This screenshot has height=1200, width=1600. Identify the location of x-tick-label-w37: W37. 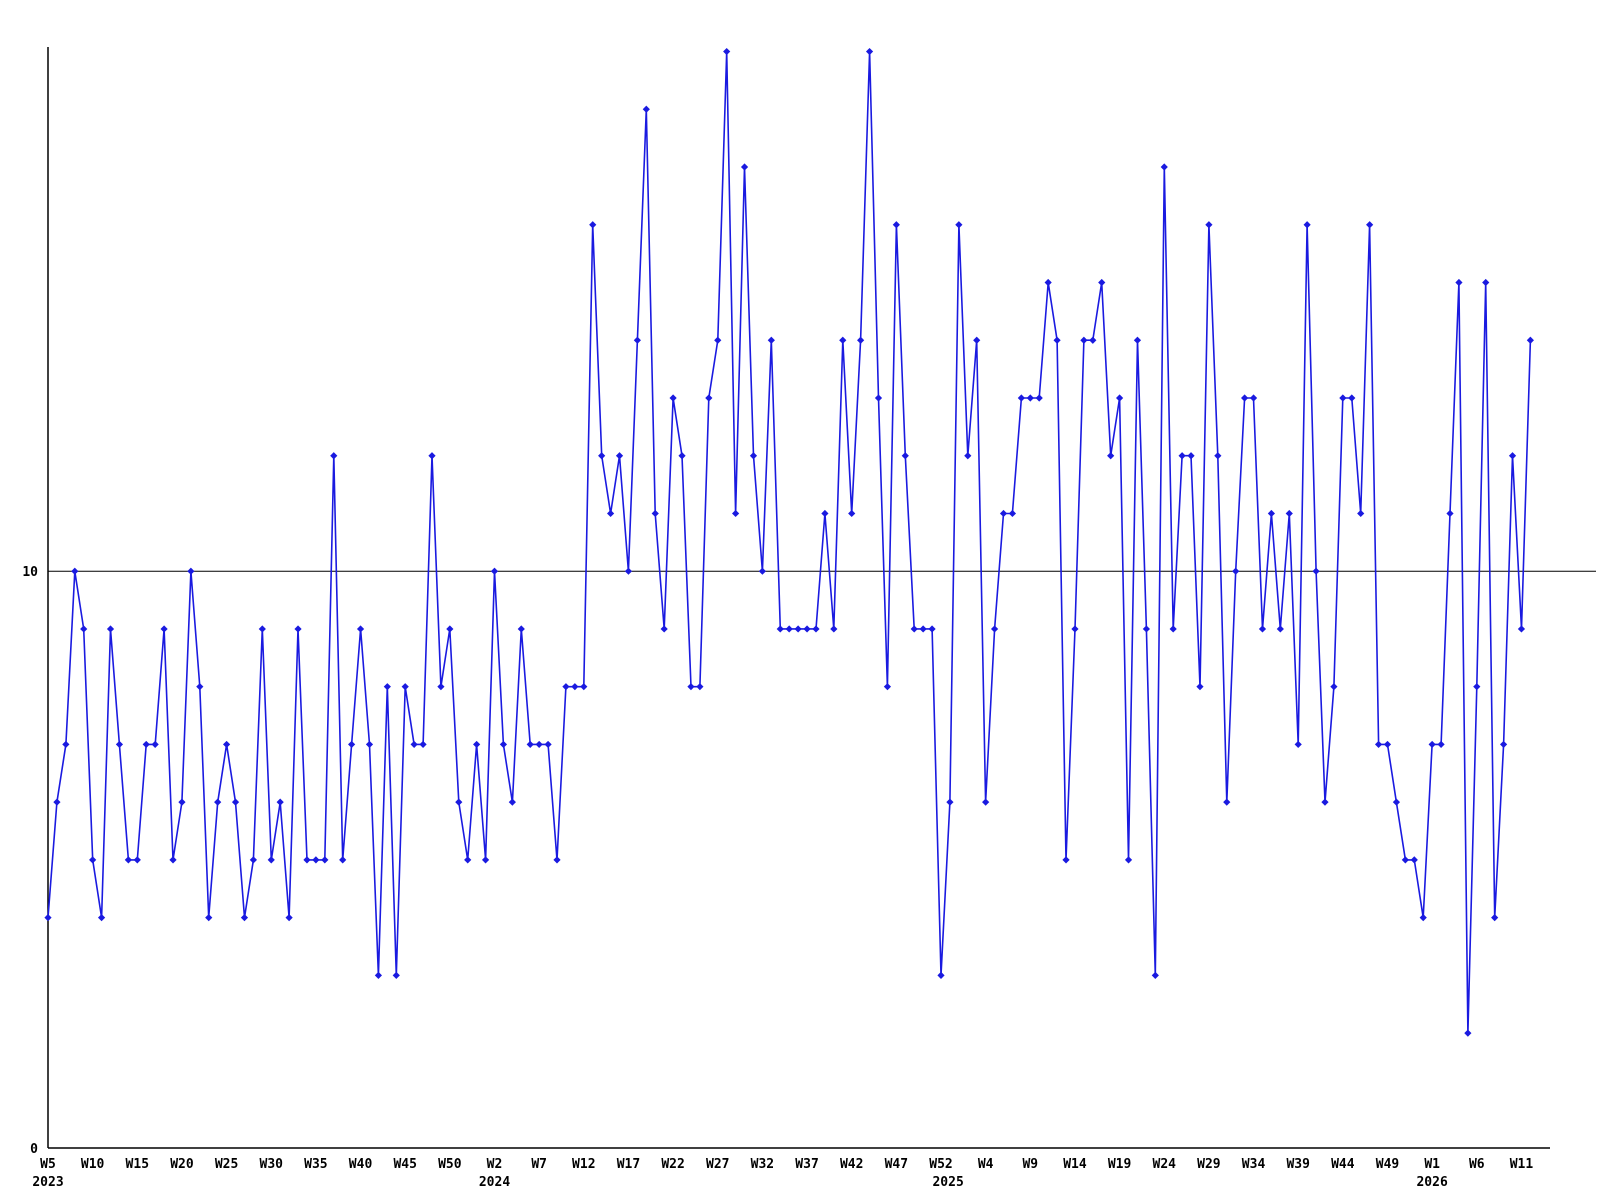
(806, 1164).